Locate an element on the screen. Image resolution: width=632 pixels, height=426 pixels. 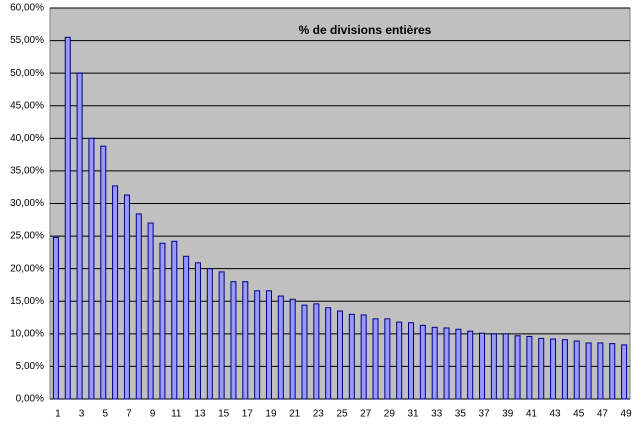
x-tick-label: 9 is located at coordinates (153, 414).